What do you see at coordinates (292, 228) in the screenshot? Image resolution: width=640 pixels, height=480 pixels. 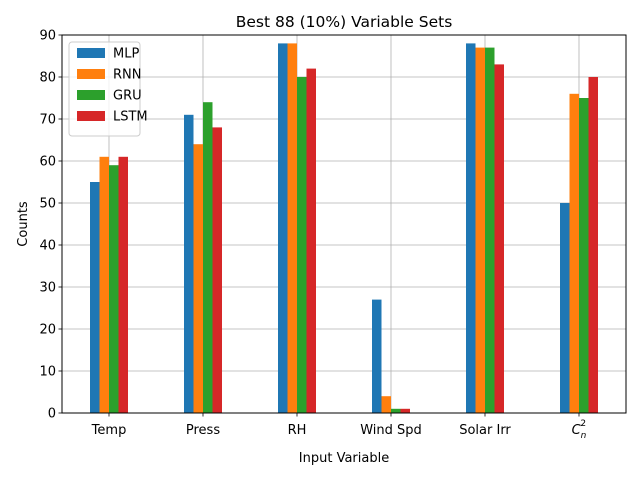 I see `bar-rnn-rh` at bounding box center [292, 228].